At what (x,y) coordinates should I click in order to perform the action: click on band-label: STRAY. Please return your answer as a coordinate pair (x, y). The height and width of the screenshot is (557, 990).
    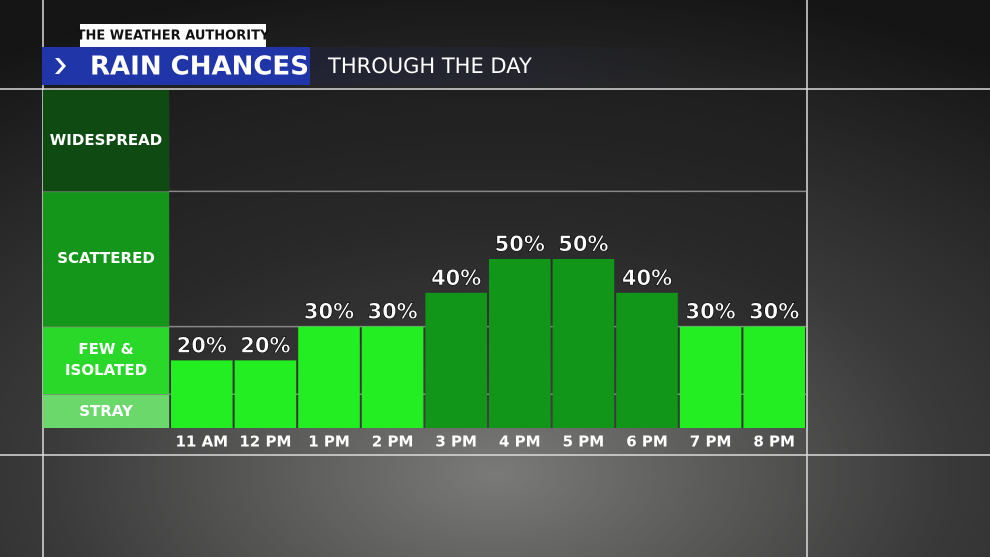
    Looking at the image, I should click on (106, 410).